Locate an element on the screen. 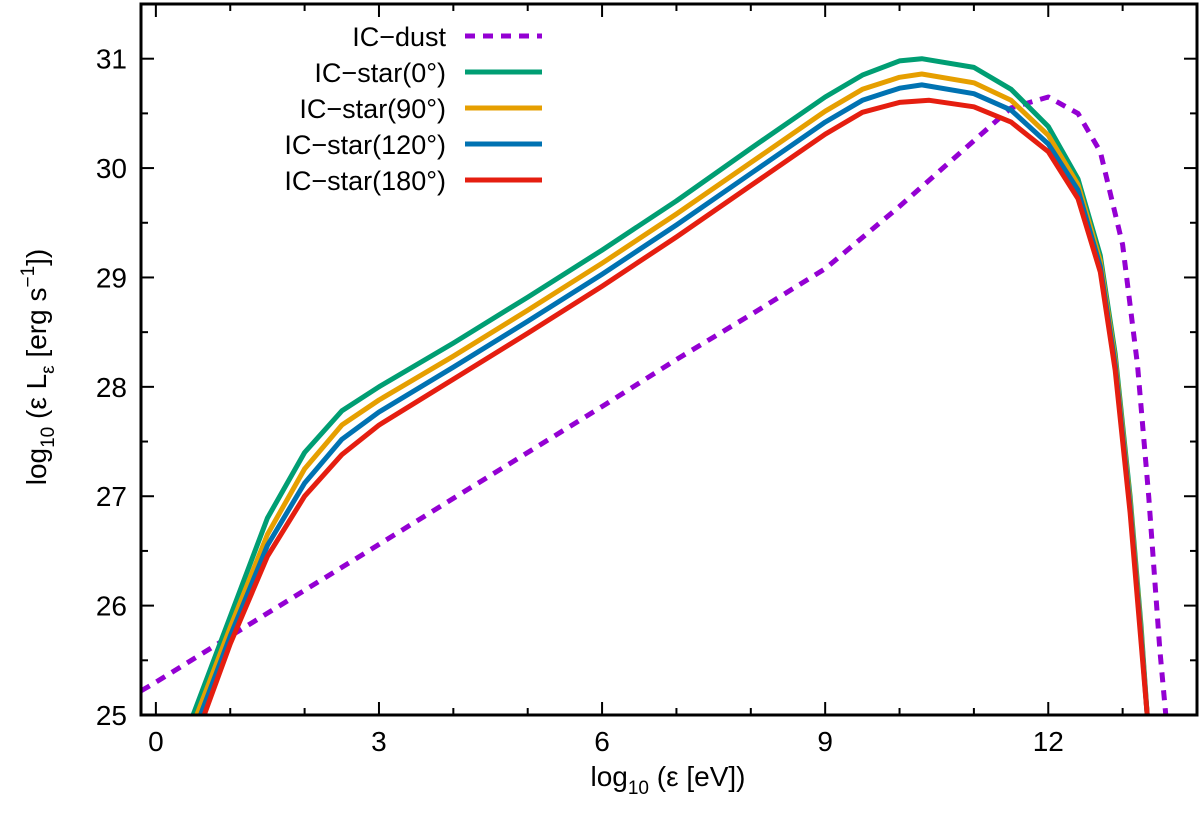  x-tick-label: 9 is located at coordinates (825, 741).